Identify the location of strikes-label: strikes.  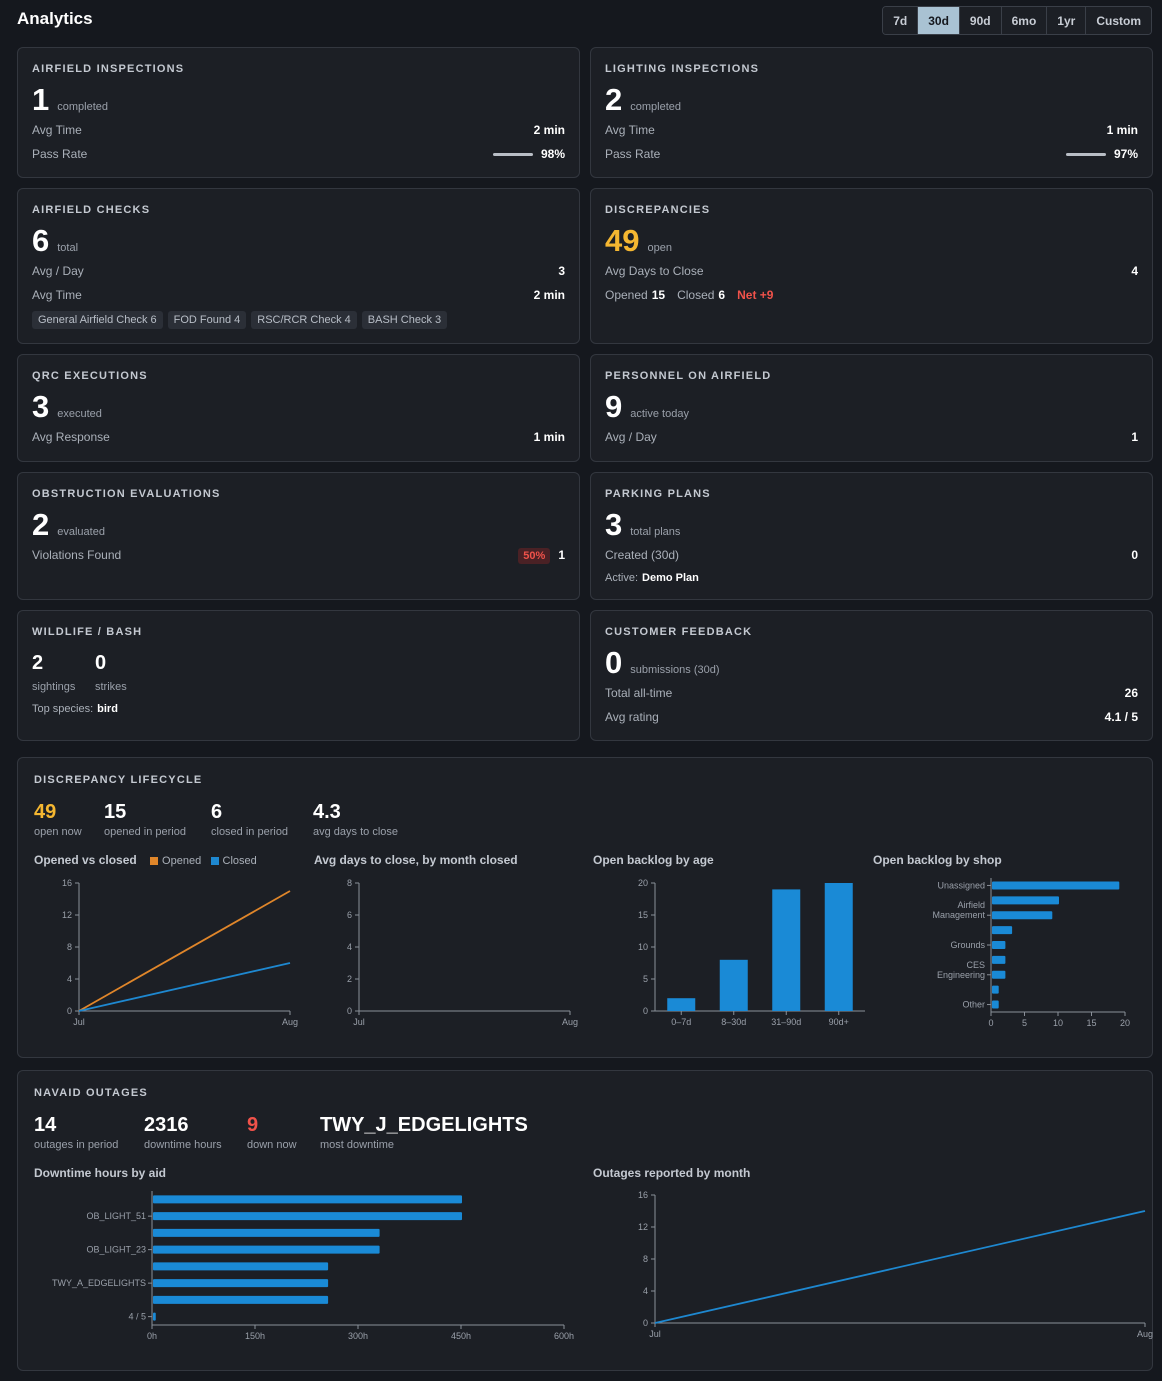
(111, 687).